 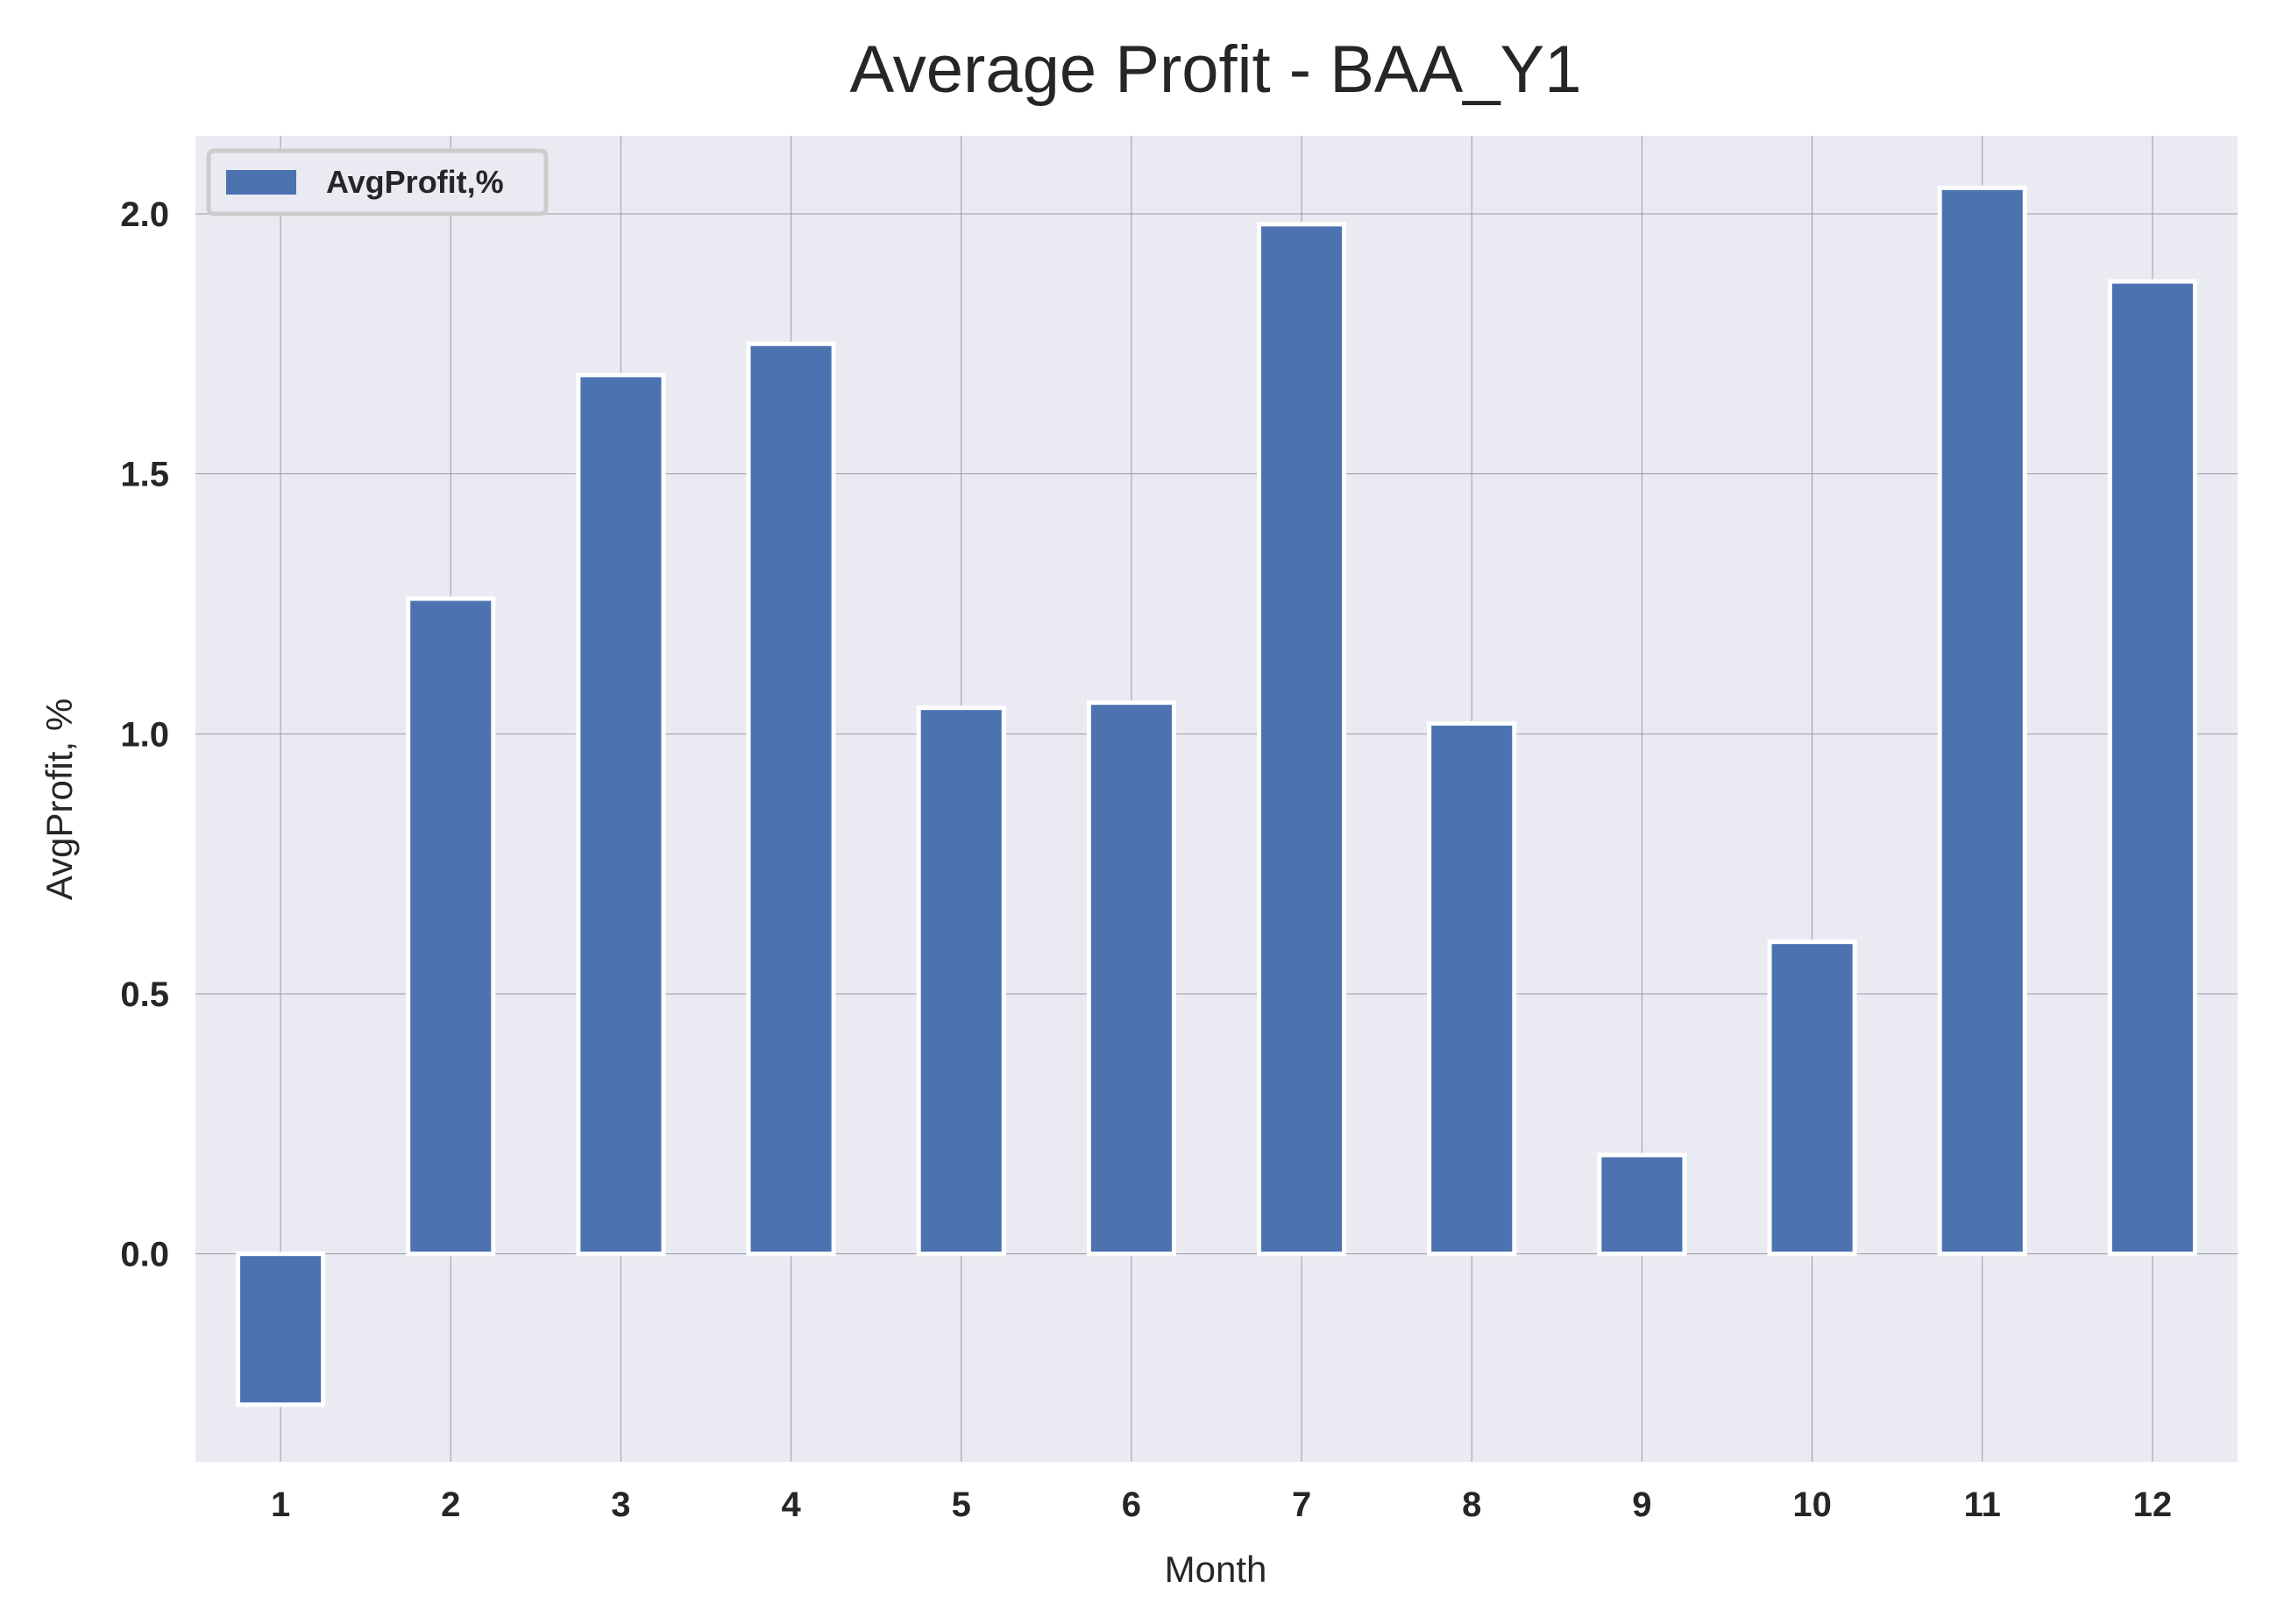 What do you see at coordinates (1471, 1505) in the screenshot?
I see `x-tick-label: 8` at bounding box center [1471, 1505].